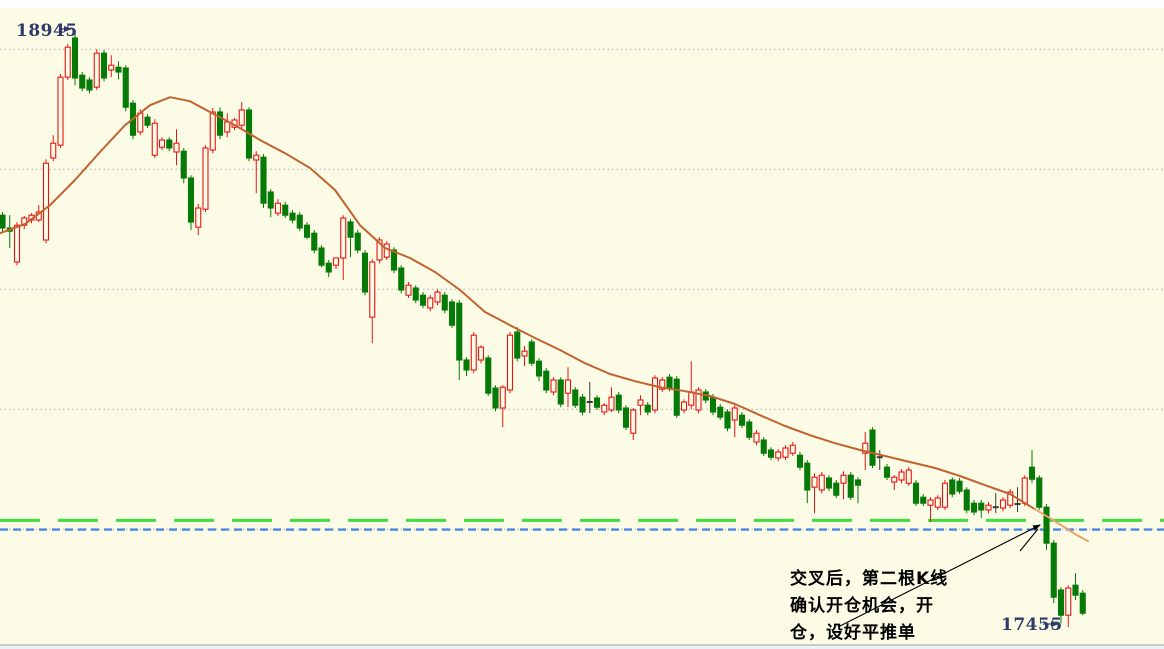  I want to click on annotation-line-2: 确认开仓机会，开, so click(862, 606).